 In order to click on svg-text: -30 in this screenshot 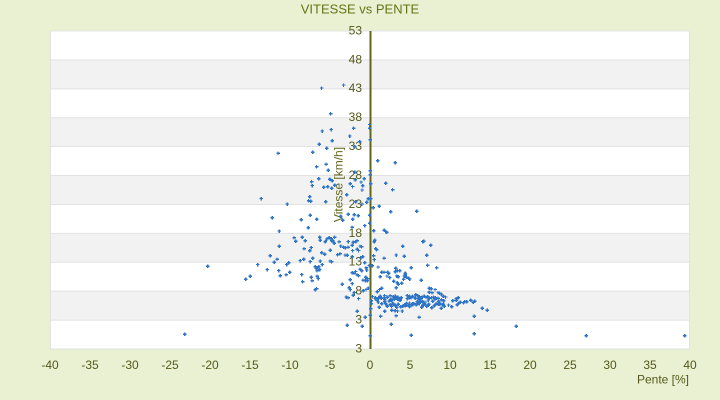, I will do `click(130, 365)`.